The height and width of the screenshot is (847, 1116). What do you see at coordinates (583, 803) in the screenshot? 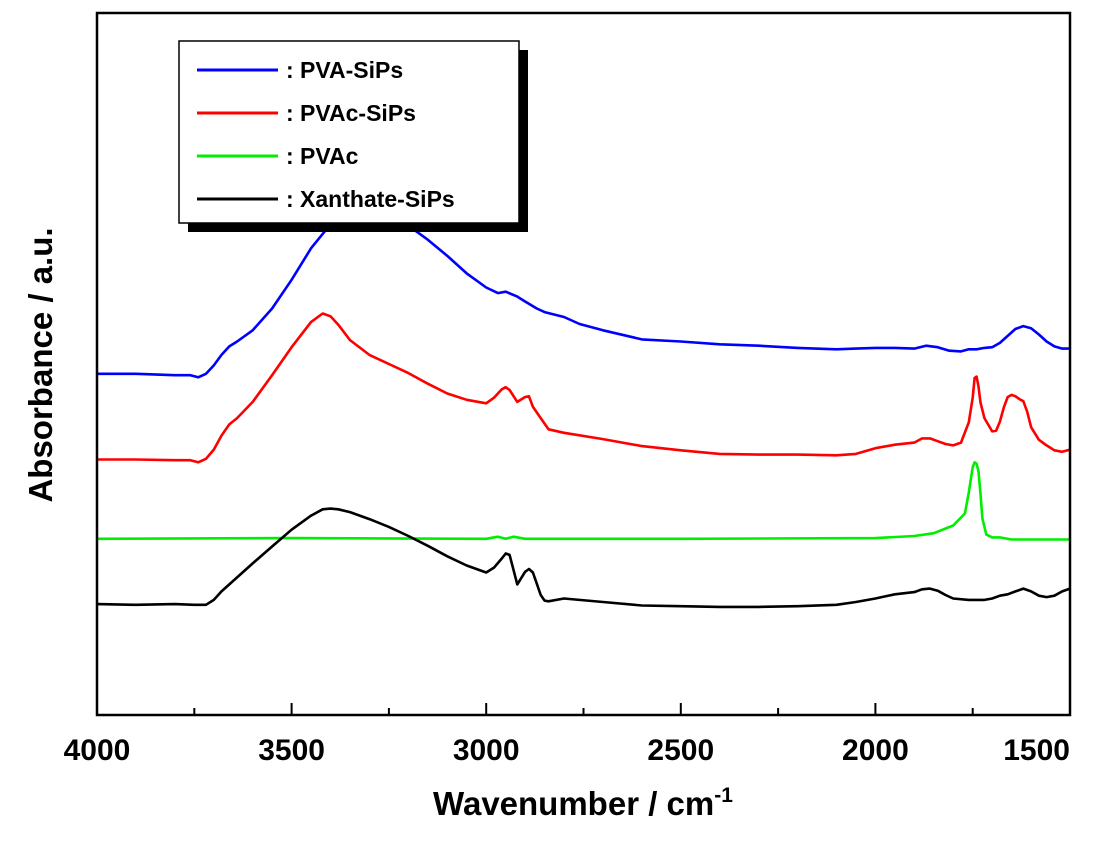
I see `x-axis-title: Wavenumber / cm-1` at bounding box center [583, 803].